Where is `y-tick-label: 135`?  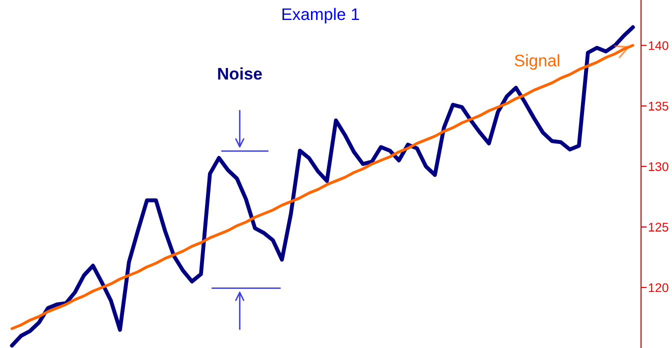
y-tick-label: 135 is located at coordinates (658, 106).